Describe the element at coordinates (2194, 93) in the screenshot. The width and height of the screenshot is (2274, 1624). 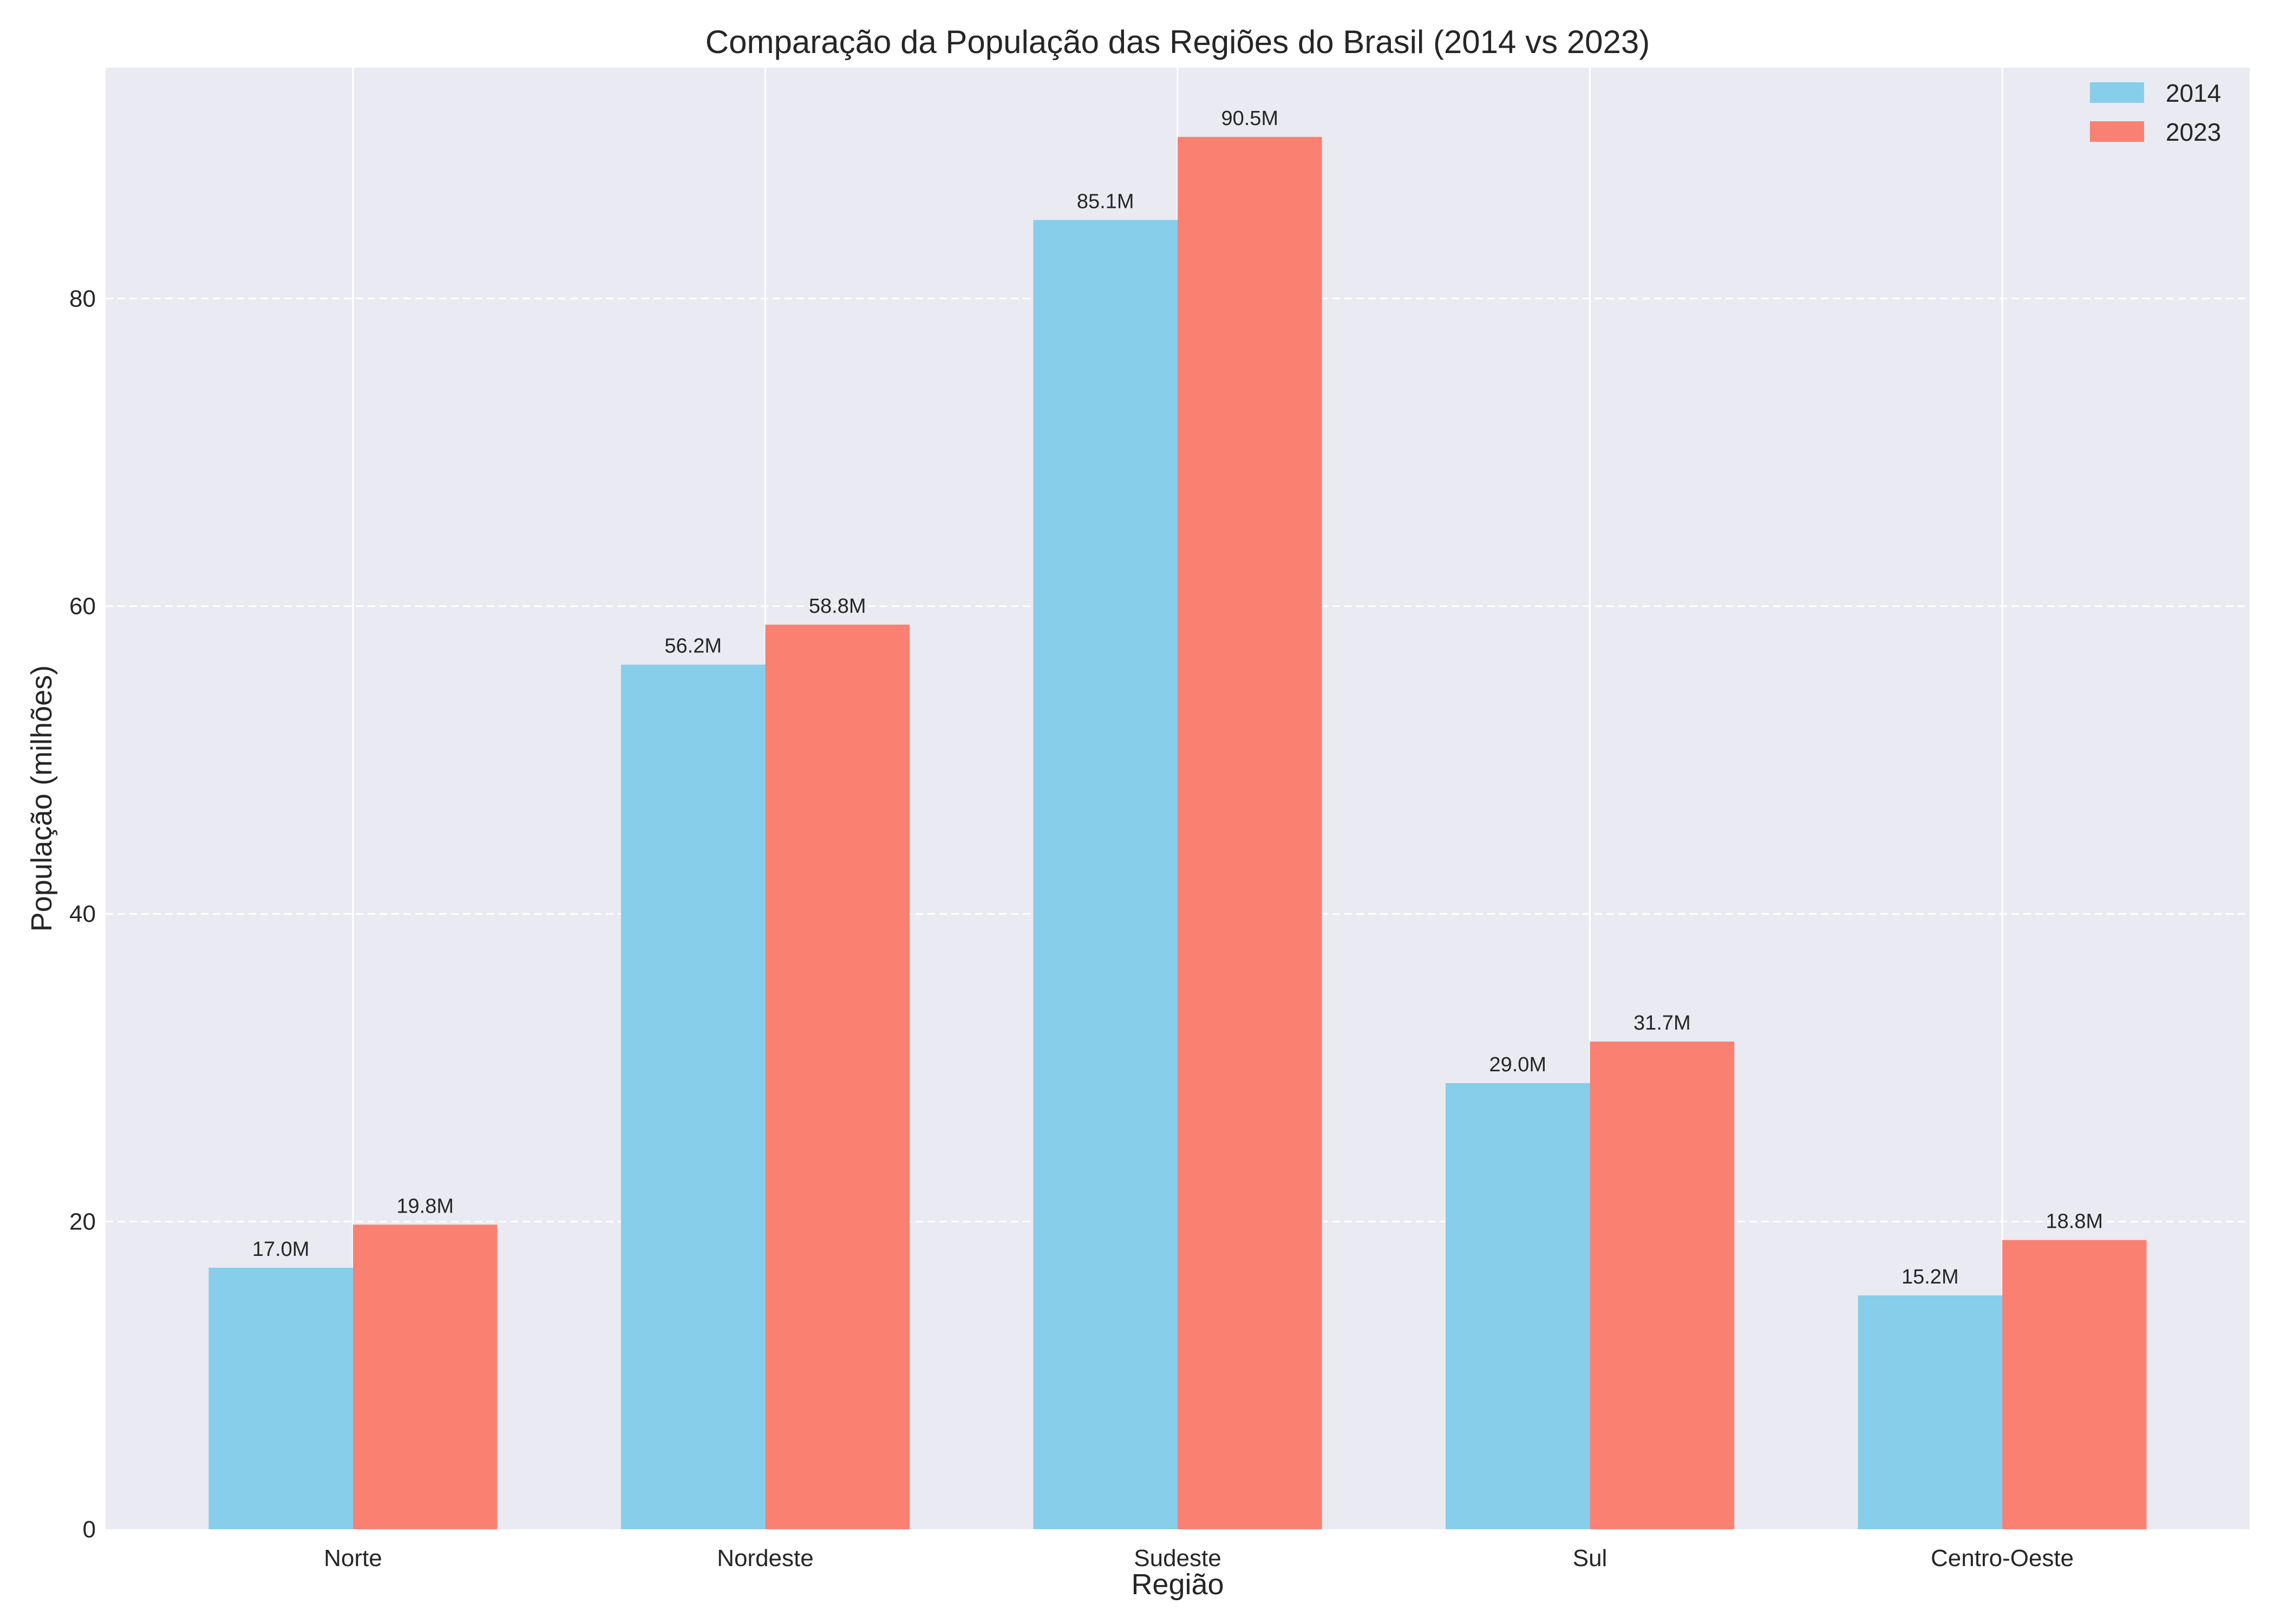
I see `legend-label: 2014` at that location.